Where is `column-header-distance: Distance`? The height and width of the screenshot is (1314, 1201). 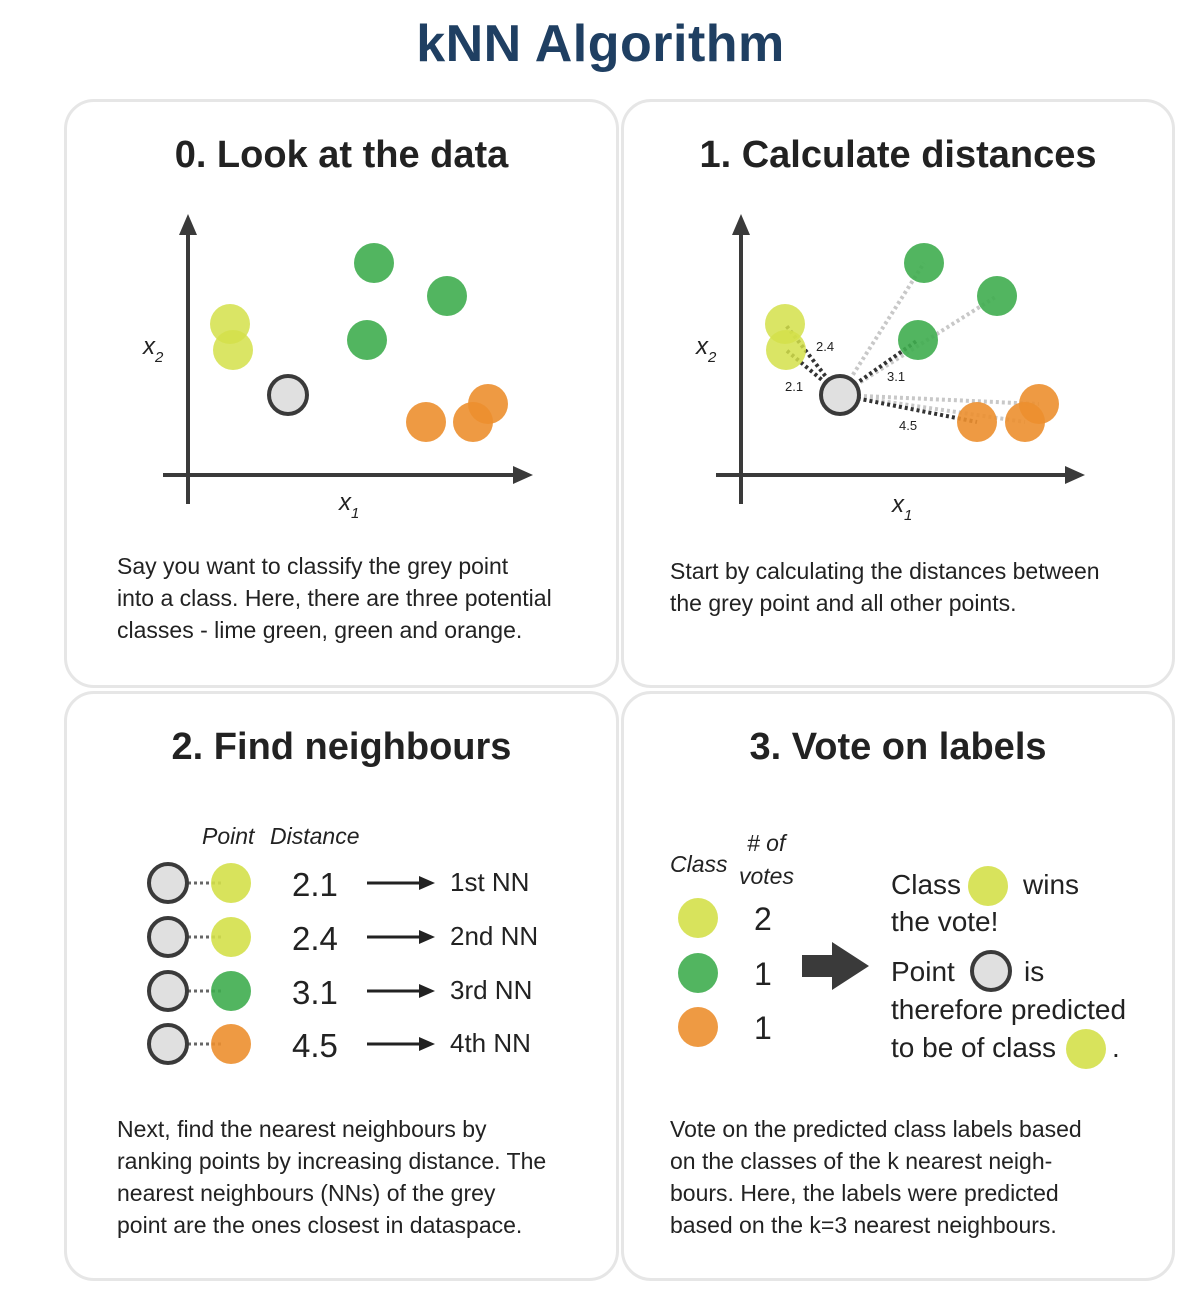 column-header-distance: Distance is located at coordinates (314, 836).